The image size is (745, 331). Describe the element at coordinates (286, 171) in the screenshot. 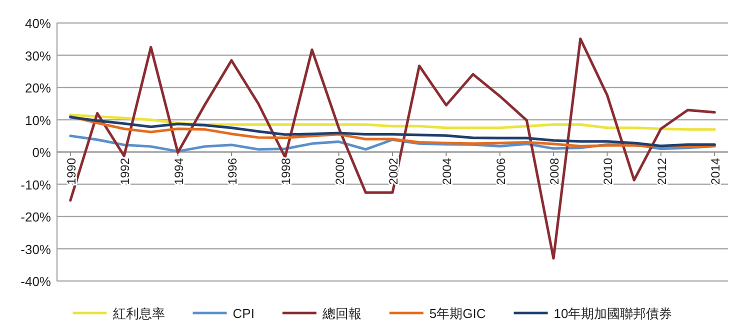

I see `x-tick-label: 1998` at that location.